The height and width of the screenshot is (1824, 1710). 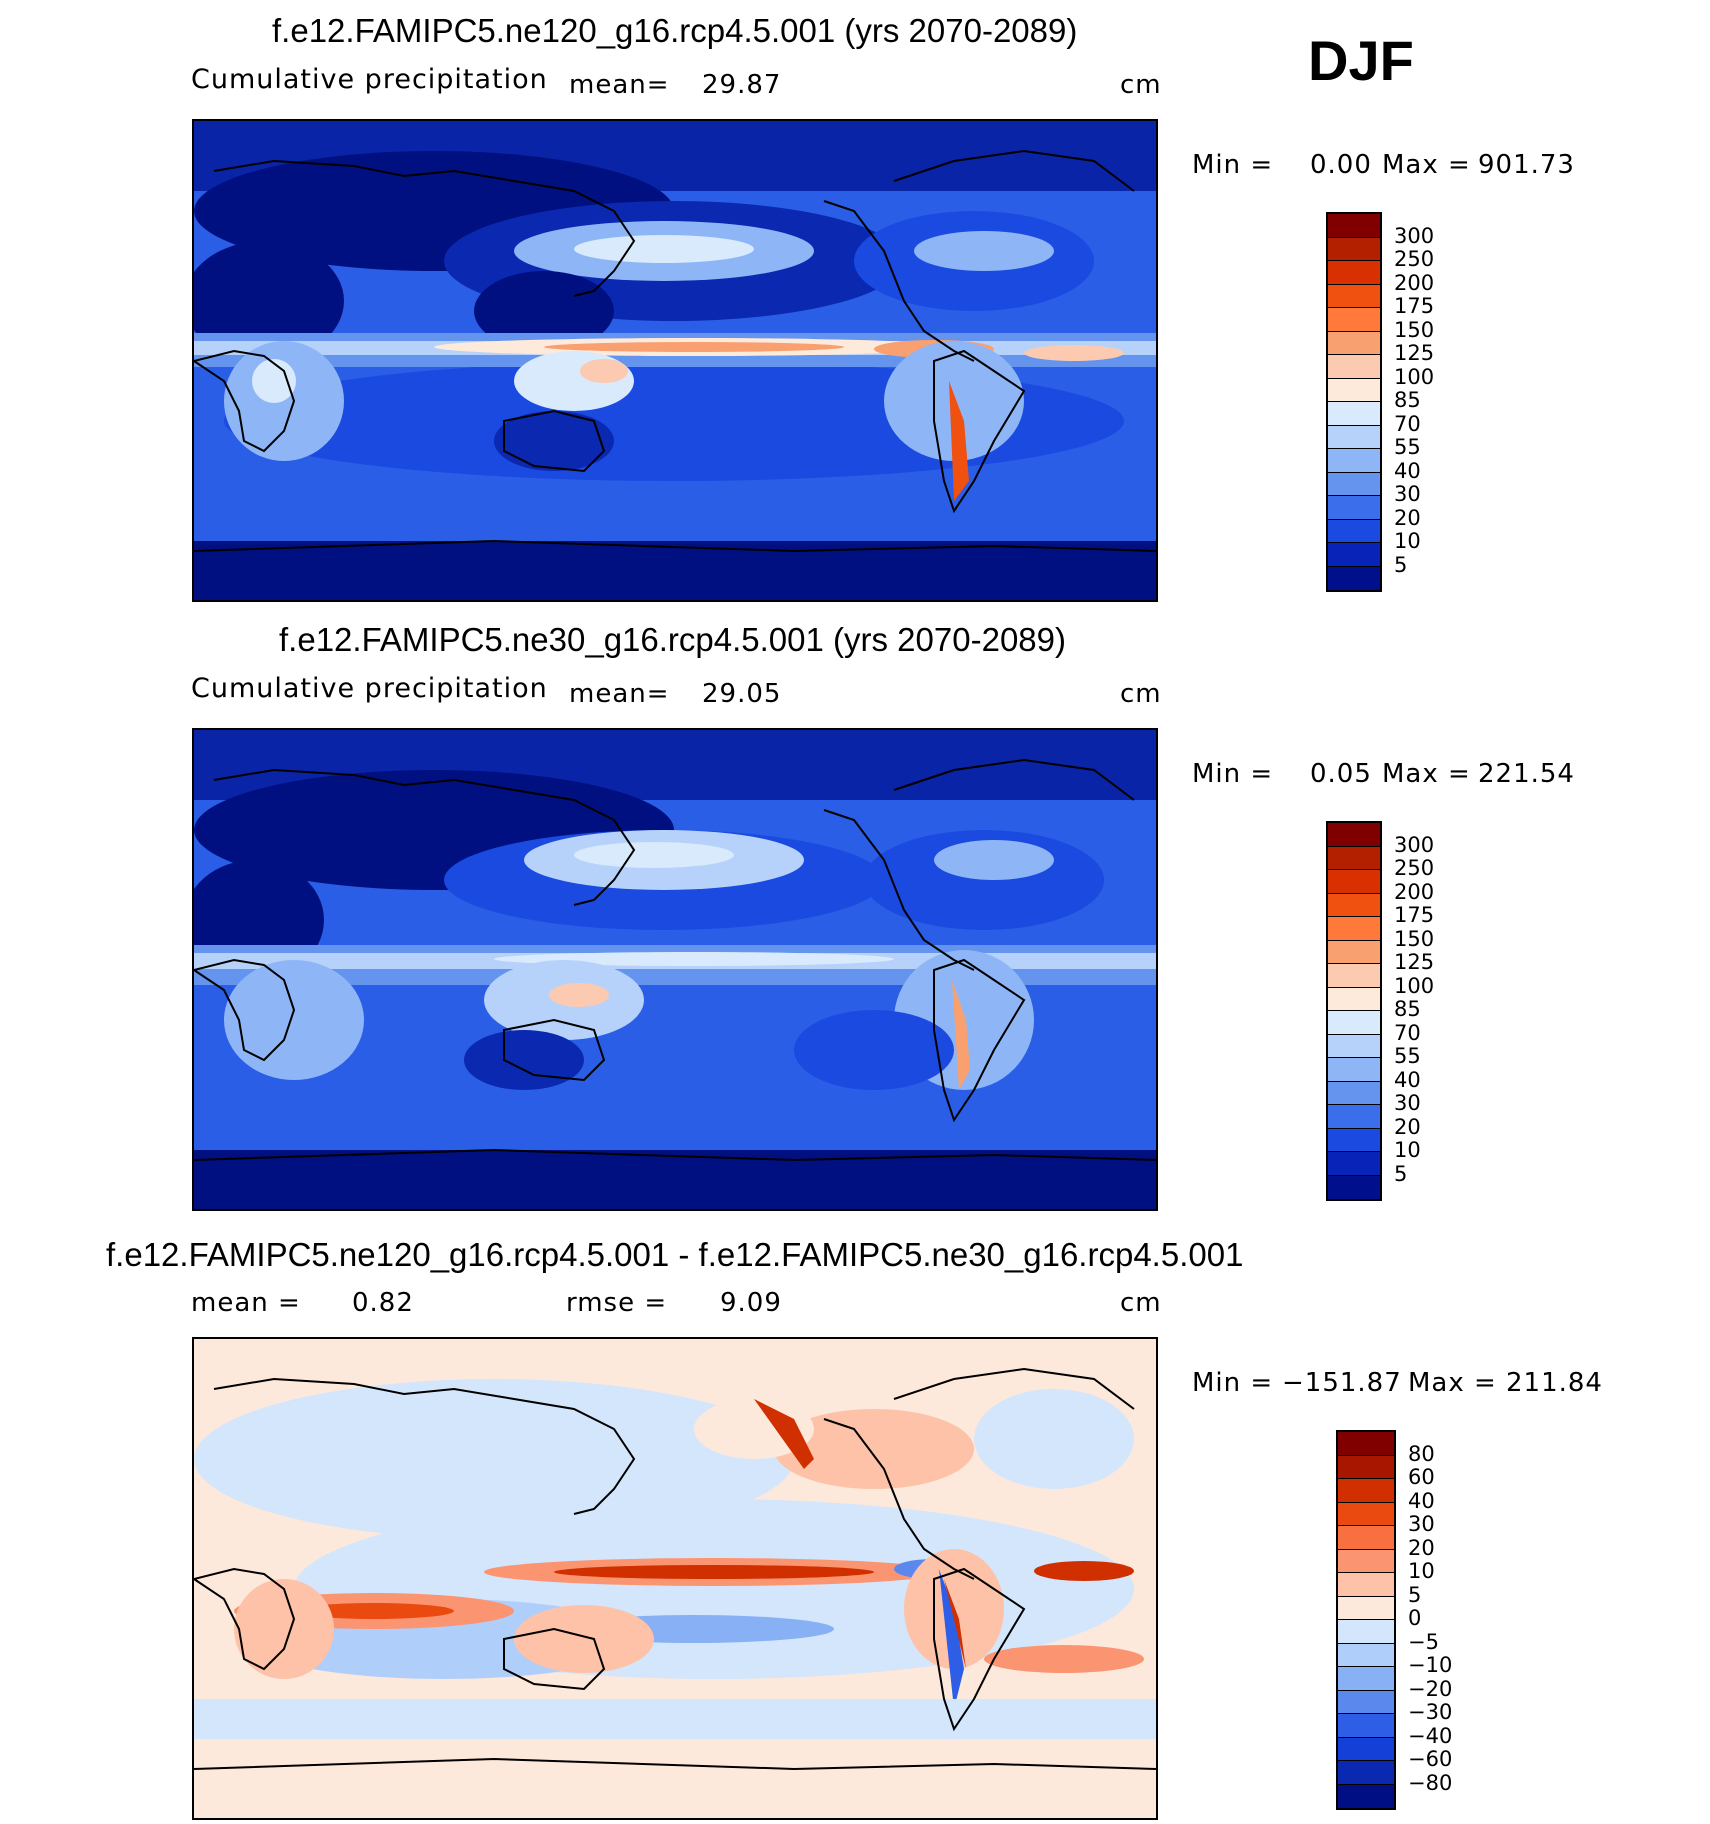 What do you see at coordinates (1141, 694) in the screenshot?
I see `panel2-units: cm` at bounding box center [1141, 694].